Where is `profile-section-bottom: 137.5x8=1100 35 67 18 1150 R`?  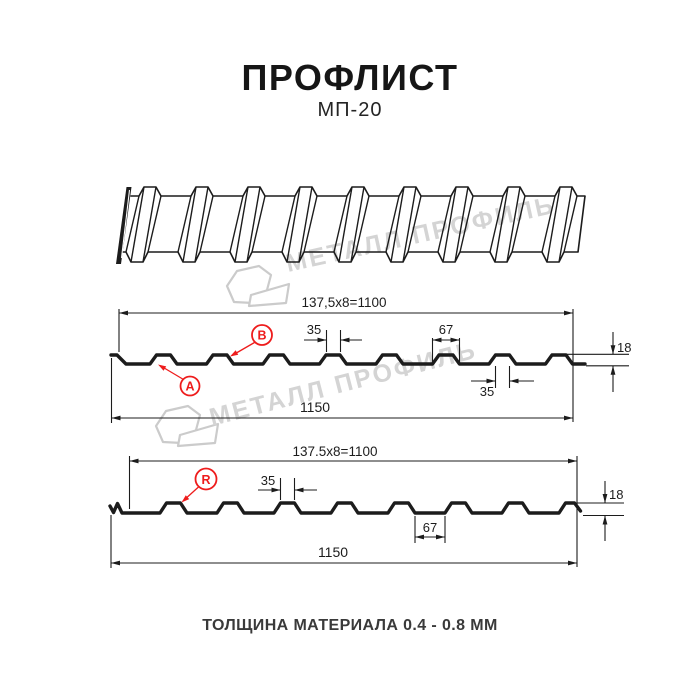
profile-section-bottom: 137.5x8=1100 35 67 18 1150 R is located at coordinates (366, 506).